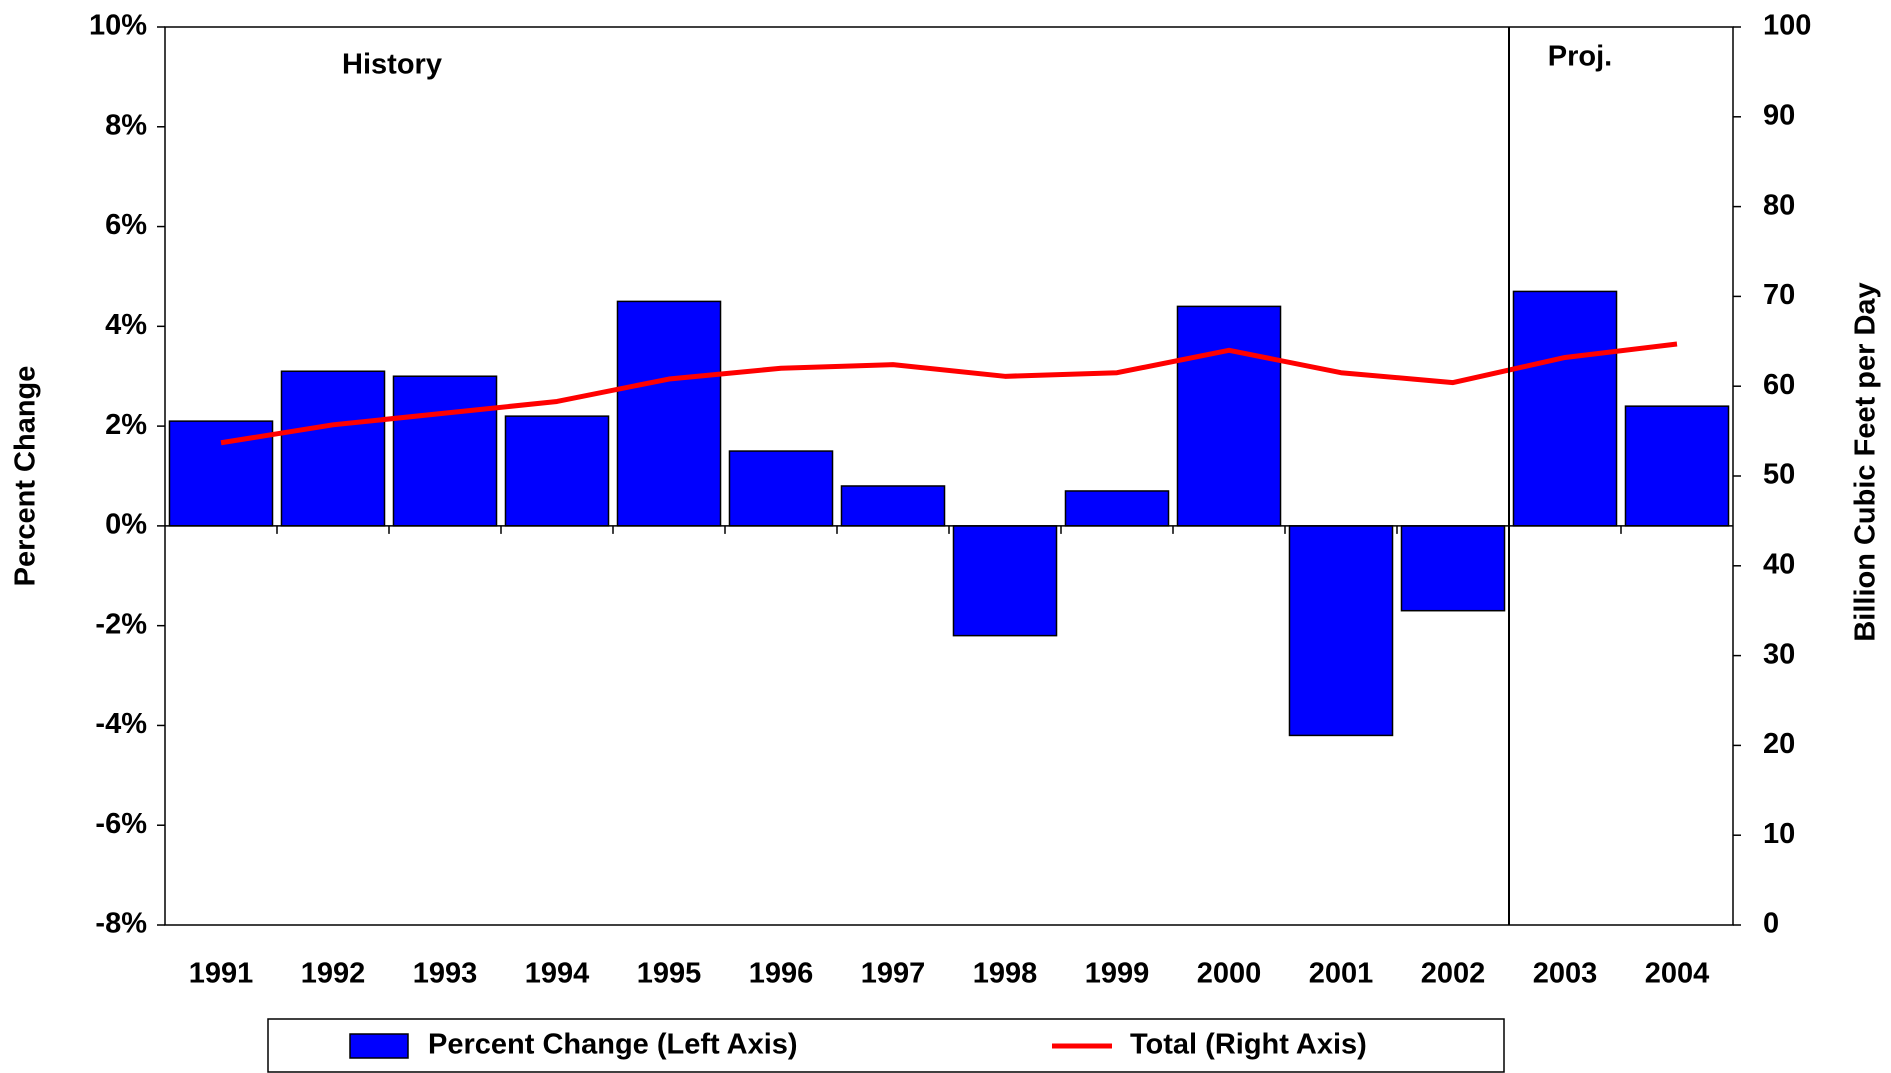  Describe the element at coordinates (1248, 1045) in the screenshot. I see `legend-label: Total (Right Axis)` at that location.